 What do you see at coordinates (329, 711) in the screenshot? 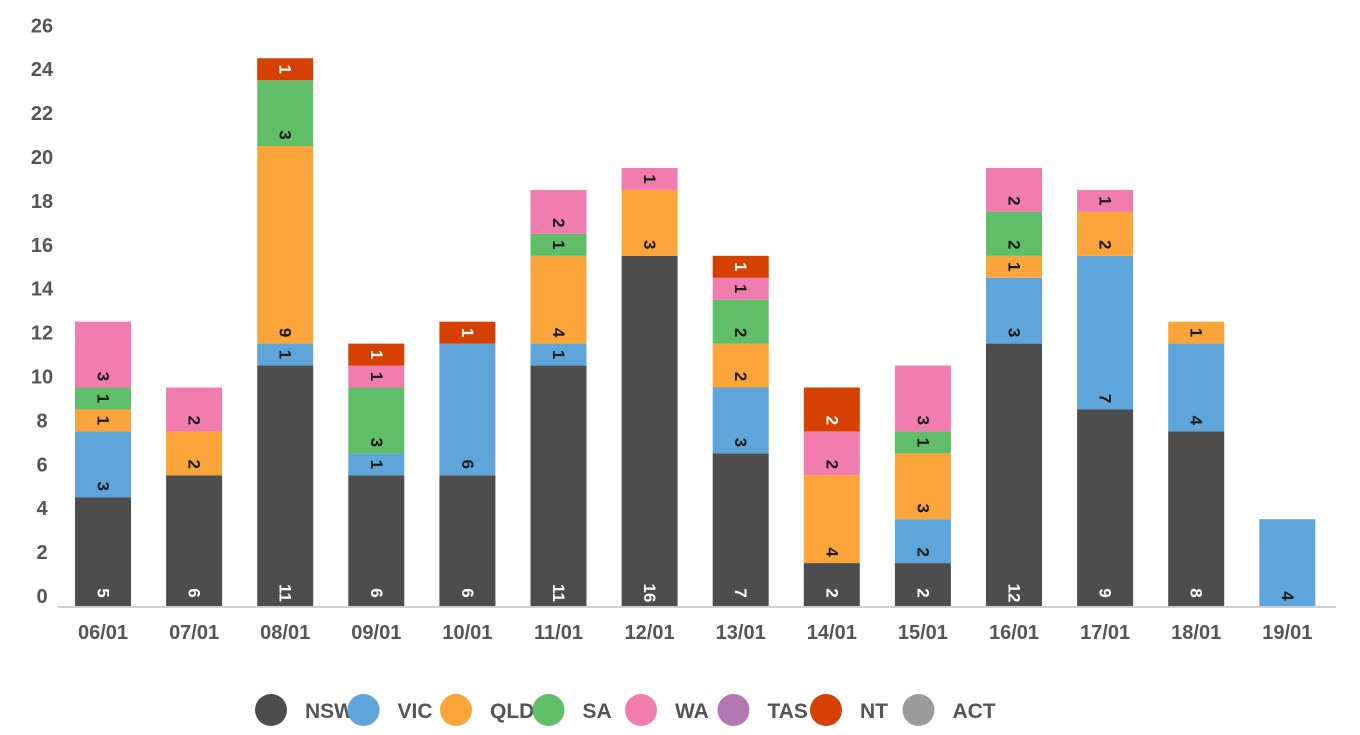
I see `legend-label: NSW` at bounding box center [329, 711].